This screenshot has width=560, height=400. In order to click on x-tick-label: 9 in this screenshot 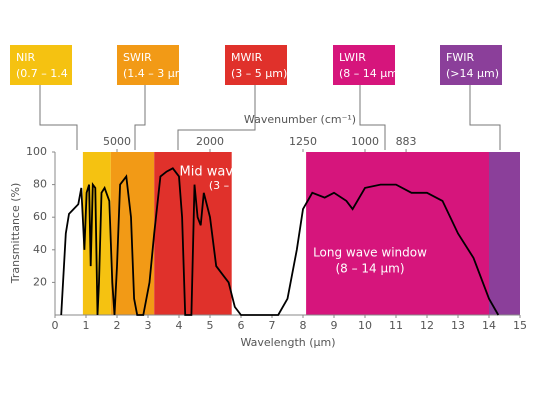, I will do `click(334, 325)`.